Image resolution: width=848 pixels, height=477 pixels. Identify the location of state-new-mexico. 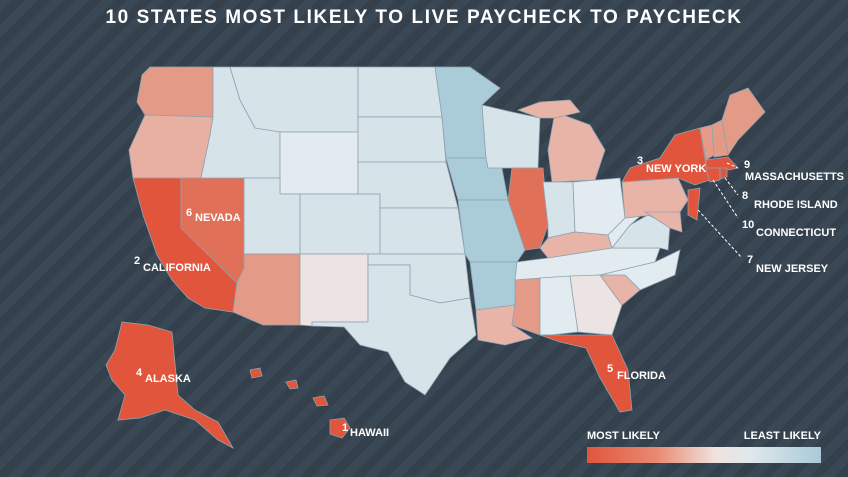
(334, 290).